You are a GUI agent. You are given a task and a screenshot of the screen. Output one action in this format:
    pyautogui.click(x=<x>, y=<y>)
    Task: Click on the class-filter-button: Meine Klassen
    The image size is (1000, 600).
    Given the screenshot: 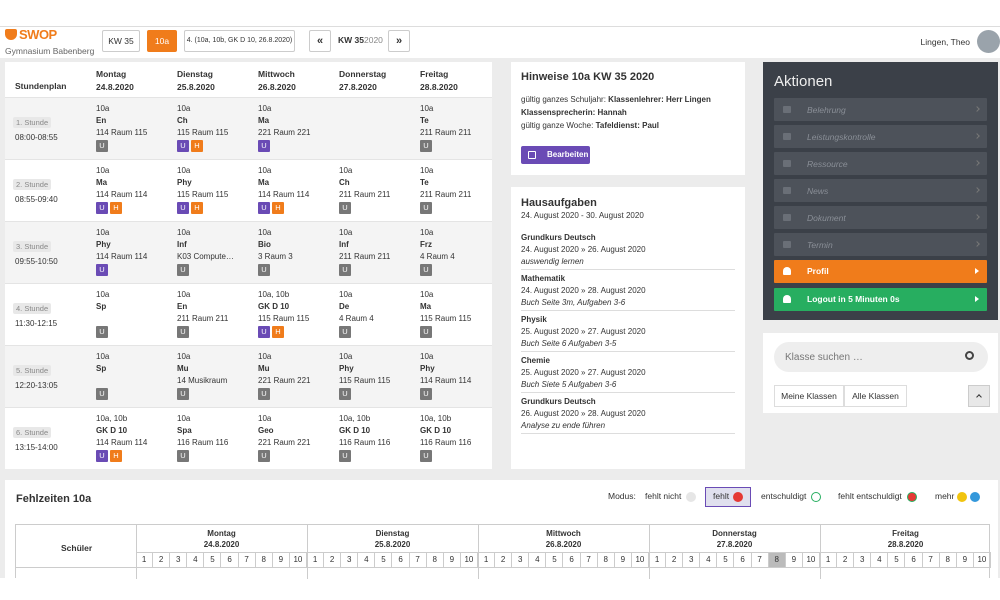 What is the action you would take?
    pyautogui.click(x=809, y=396)
    